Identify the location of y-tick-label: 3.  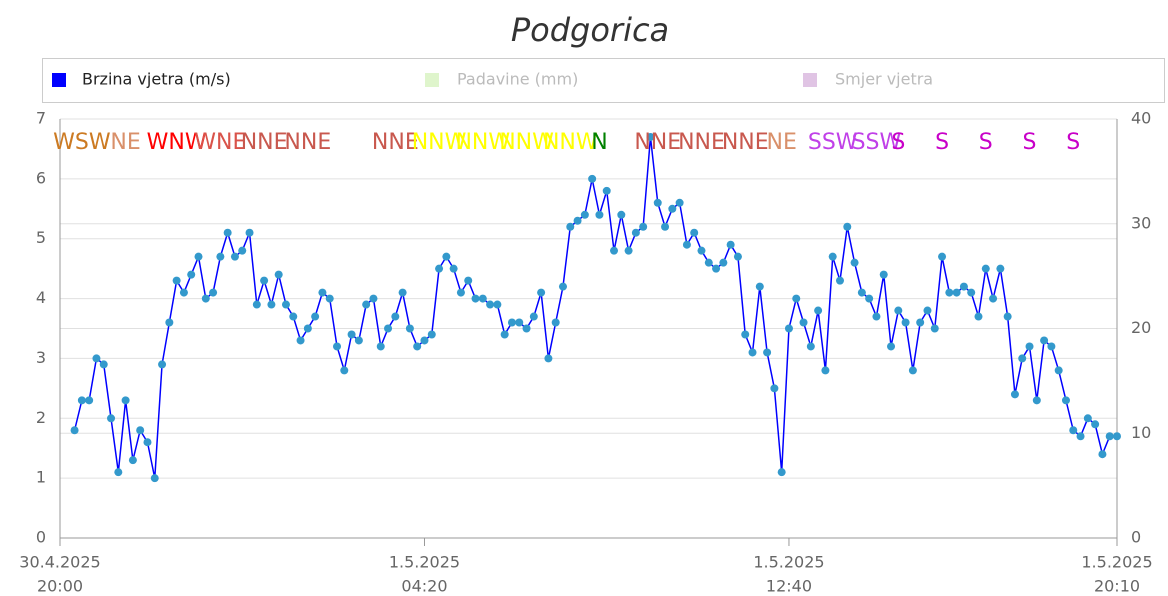
(41, 357).